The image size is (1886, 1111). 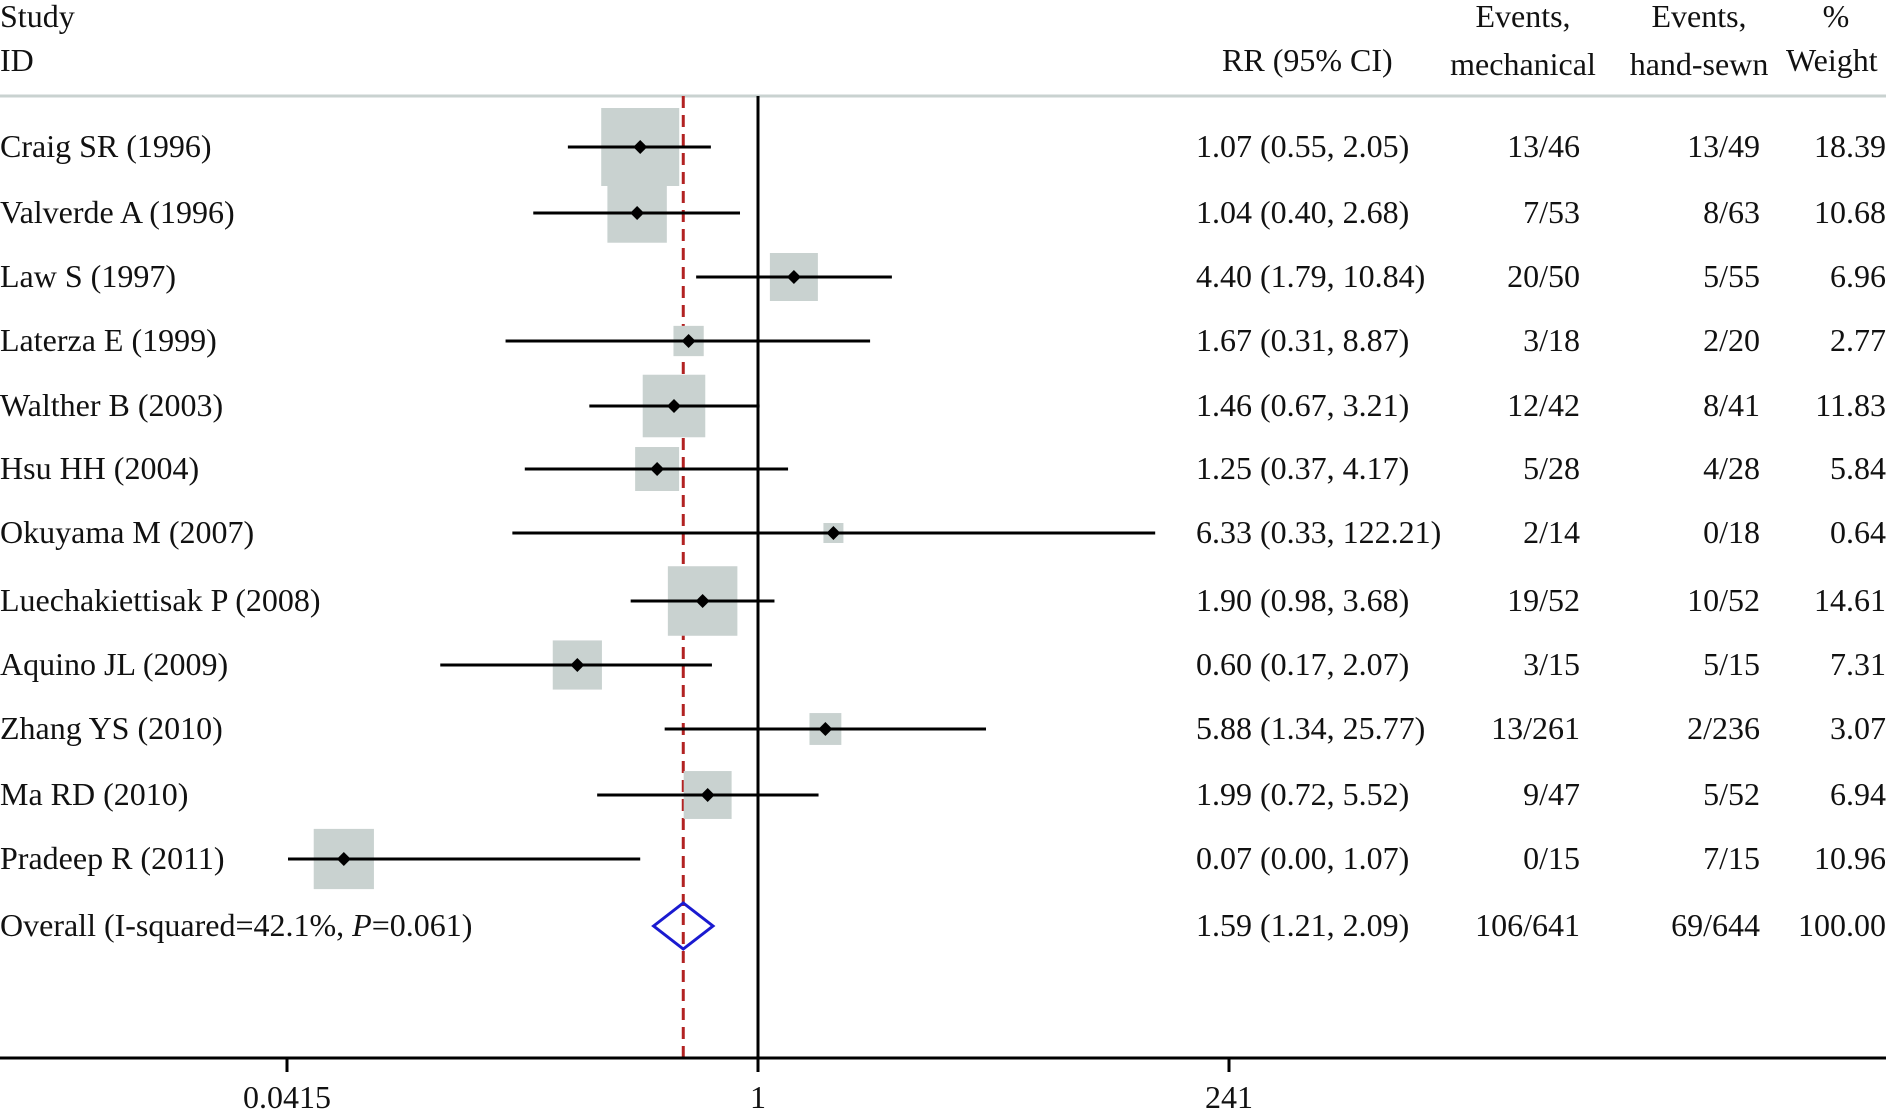 What do you see at coordinates (1303, 664) in the screenshot?
I see `rr-ci-value: 0.60 (0.17, 2.07)` at bounding box center [1303, 664].